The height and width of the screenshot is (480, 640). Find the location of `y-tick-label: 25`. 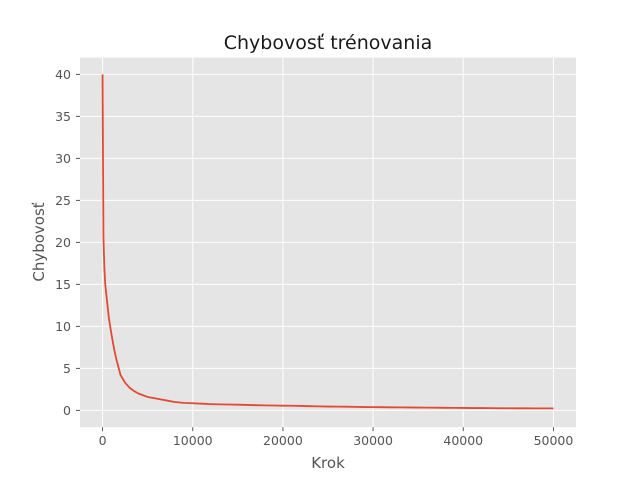

y-tick-label: 25 is located at coordinates (63, 200).